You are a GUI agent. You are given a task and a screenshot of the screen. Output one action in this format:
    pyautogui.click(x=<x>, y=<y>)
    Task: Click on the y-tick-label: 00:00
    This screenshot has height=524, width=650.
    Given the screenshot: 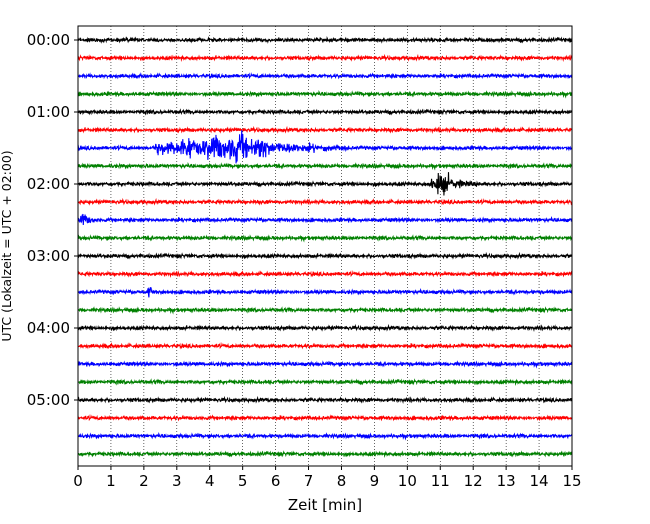 What is the action you would take?
    pyautogui.click(x=48, y=40)
    